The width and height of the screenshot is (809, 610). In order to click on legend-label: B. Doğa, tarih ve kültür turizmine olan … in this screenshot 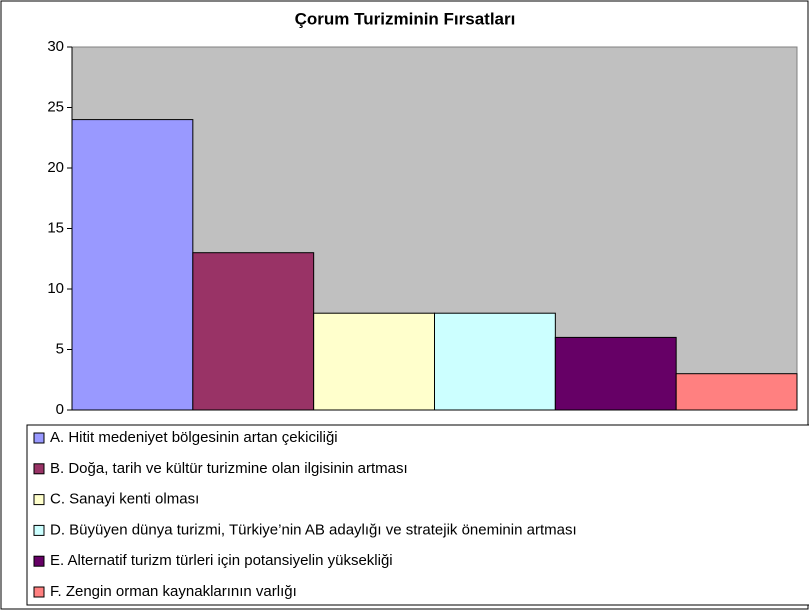, I will do `click(229, 468)`.